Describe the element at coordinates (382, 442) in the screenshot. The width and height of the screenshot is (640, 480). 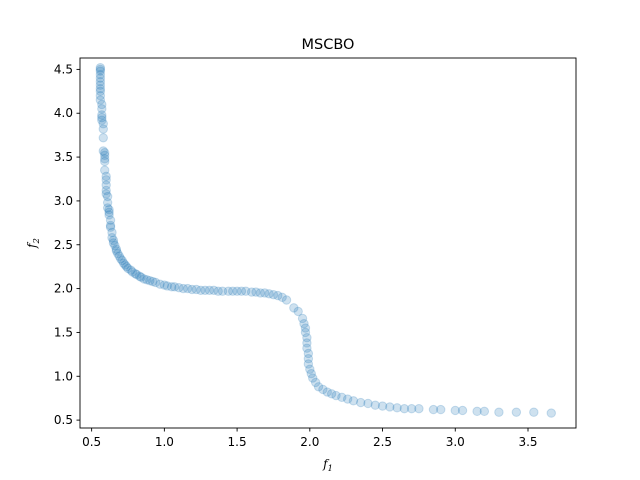
I see `x-tick-label: 2.5` at that location.